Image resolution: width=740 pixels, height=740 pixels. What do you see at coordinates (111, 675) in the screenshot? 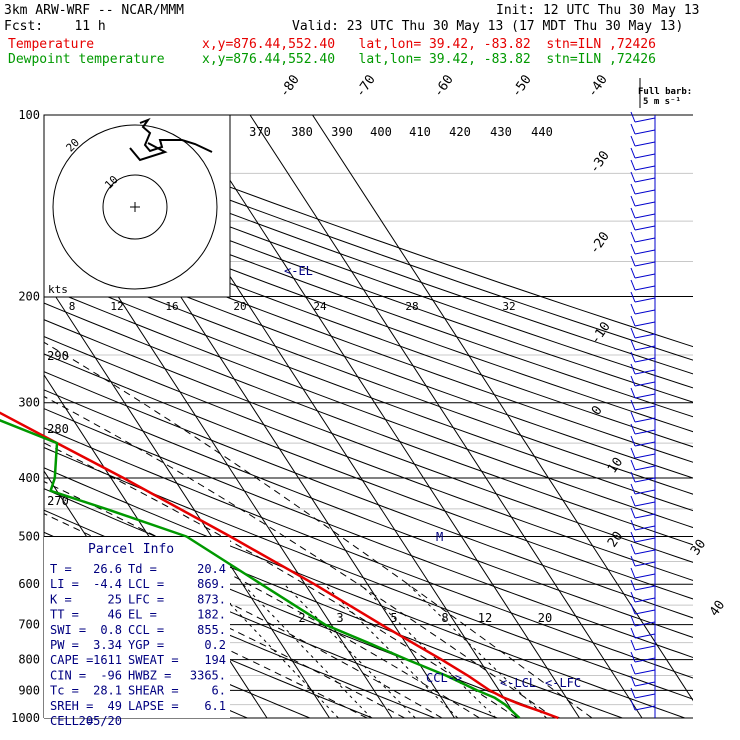
I see `parcel-info-value: -96` at bounding box center [111, 675].